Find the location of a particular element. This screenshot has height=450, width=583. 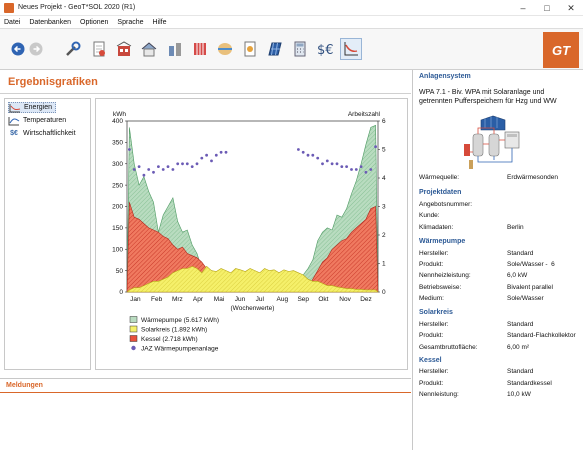

tools-button is located at coordinates (73, 49).